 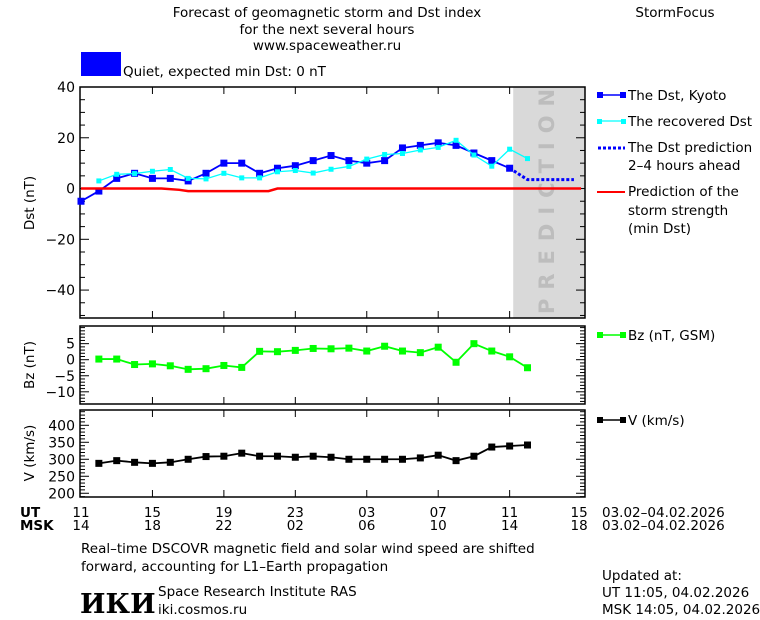 I want to click on brand-name: StormFocus, so click(x=674, y=13).